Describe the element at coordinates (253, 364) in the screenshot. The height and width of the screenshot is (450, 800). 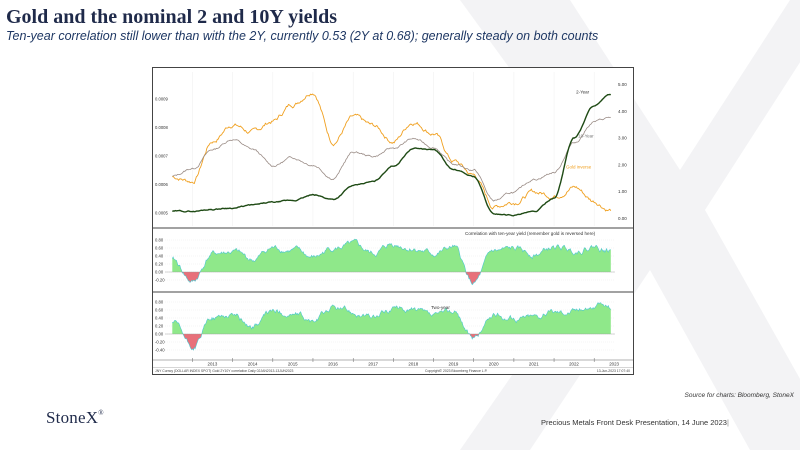
I see `x-tick-label: 2014` at that location.